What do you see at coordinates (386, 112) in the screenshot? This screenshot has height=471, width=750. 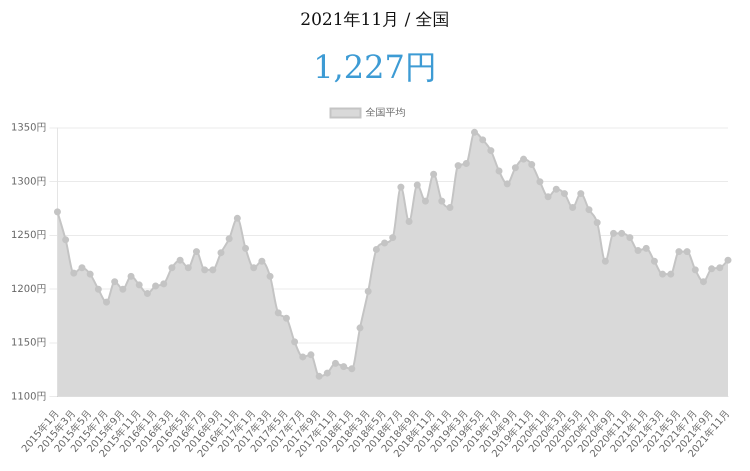 I see `legend-label: 全国平均` at bounding box center [386, 112].